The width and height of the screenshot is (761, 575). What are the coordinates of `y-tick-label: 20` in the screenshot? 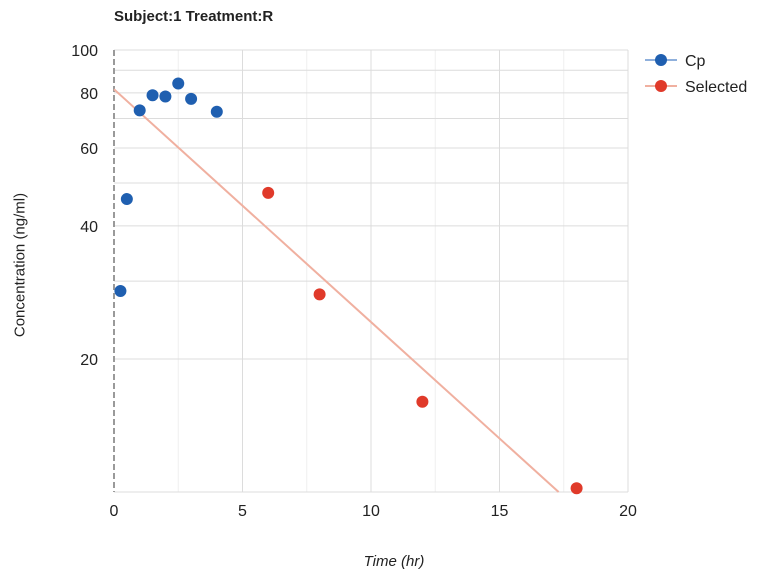 It's located at (89, 360).